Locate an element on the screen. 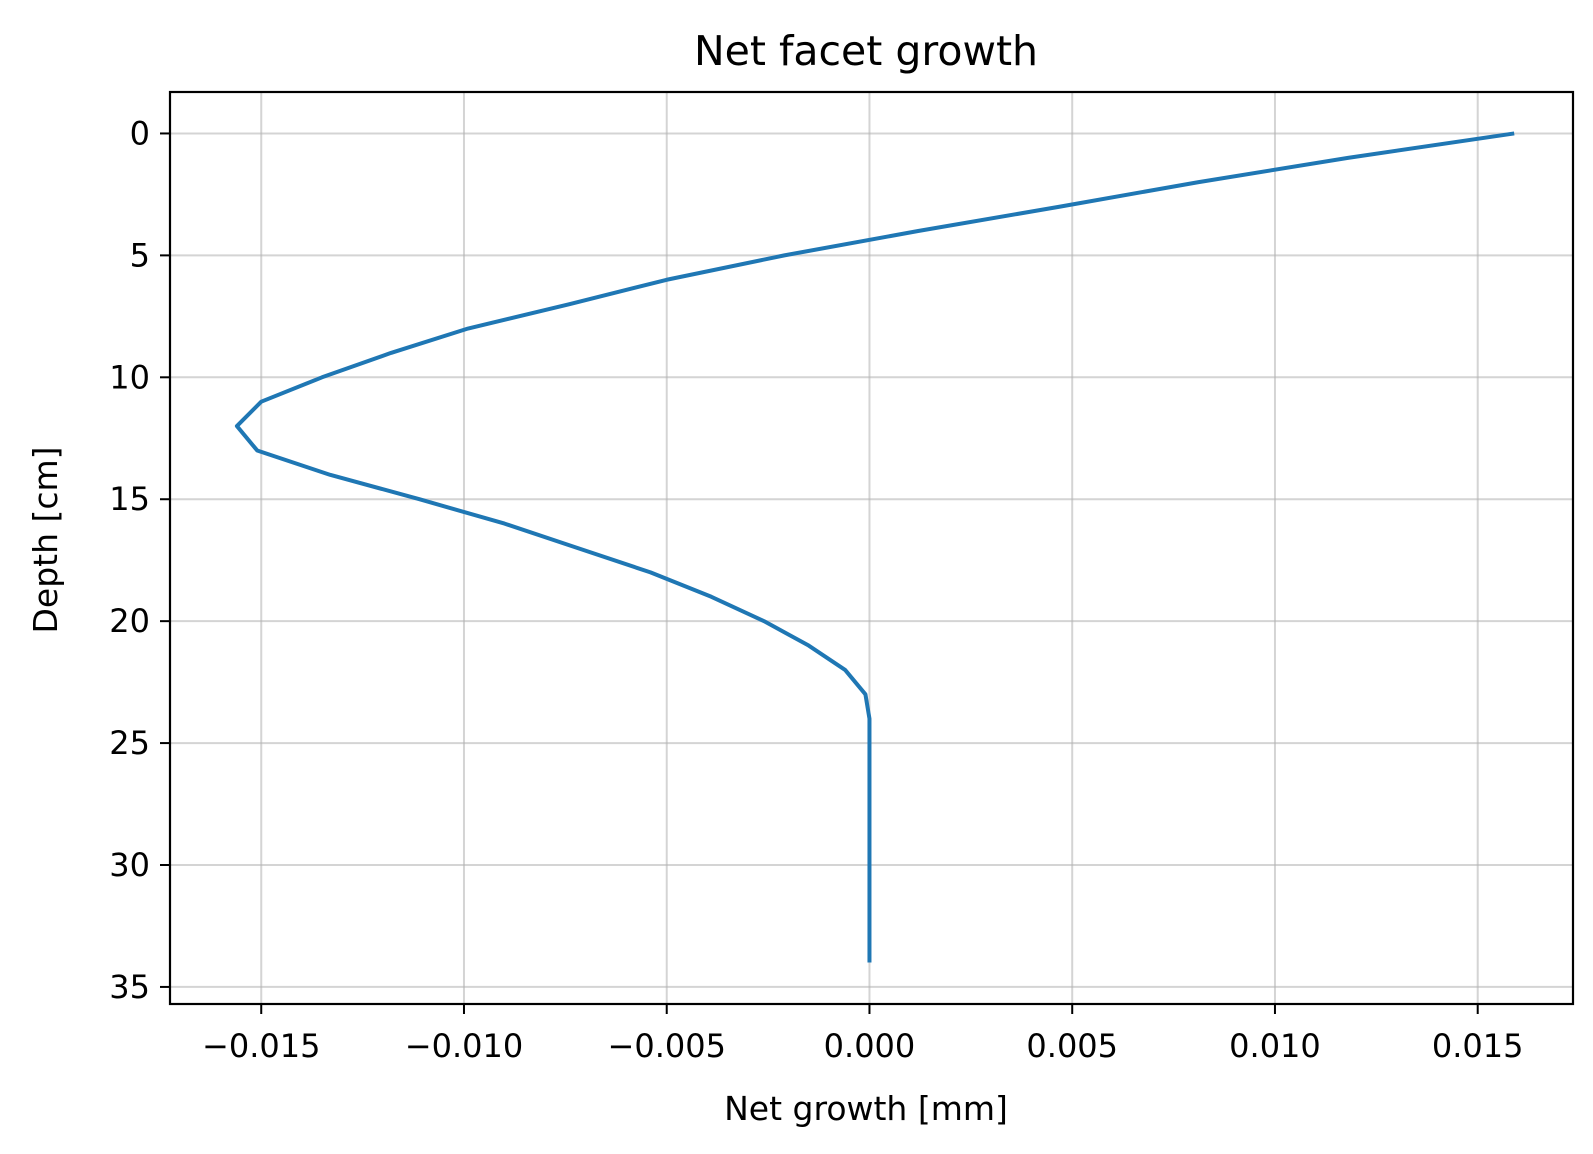 Image resolution: width=1593 pixels, height=1154 pixels. y-tick-label: 25 is located at coordinates (129, 743).